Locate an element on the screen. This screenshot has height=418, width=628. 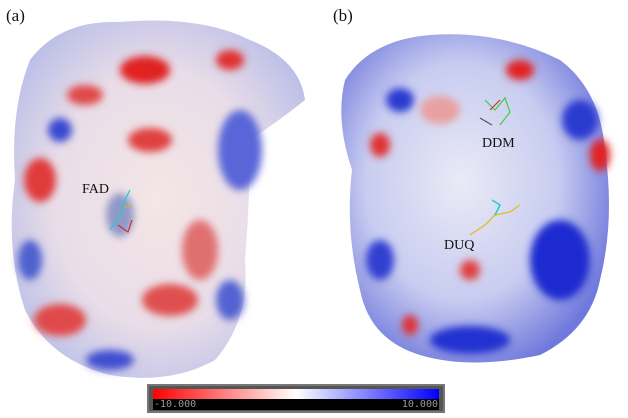
fad-ligand is located at coordinates (121, 211).